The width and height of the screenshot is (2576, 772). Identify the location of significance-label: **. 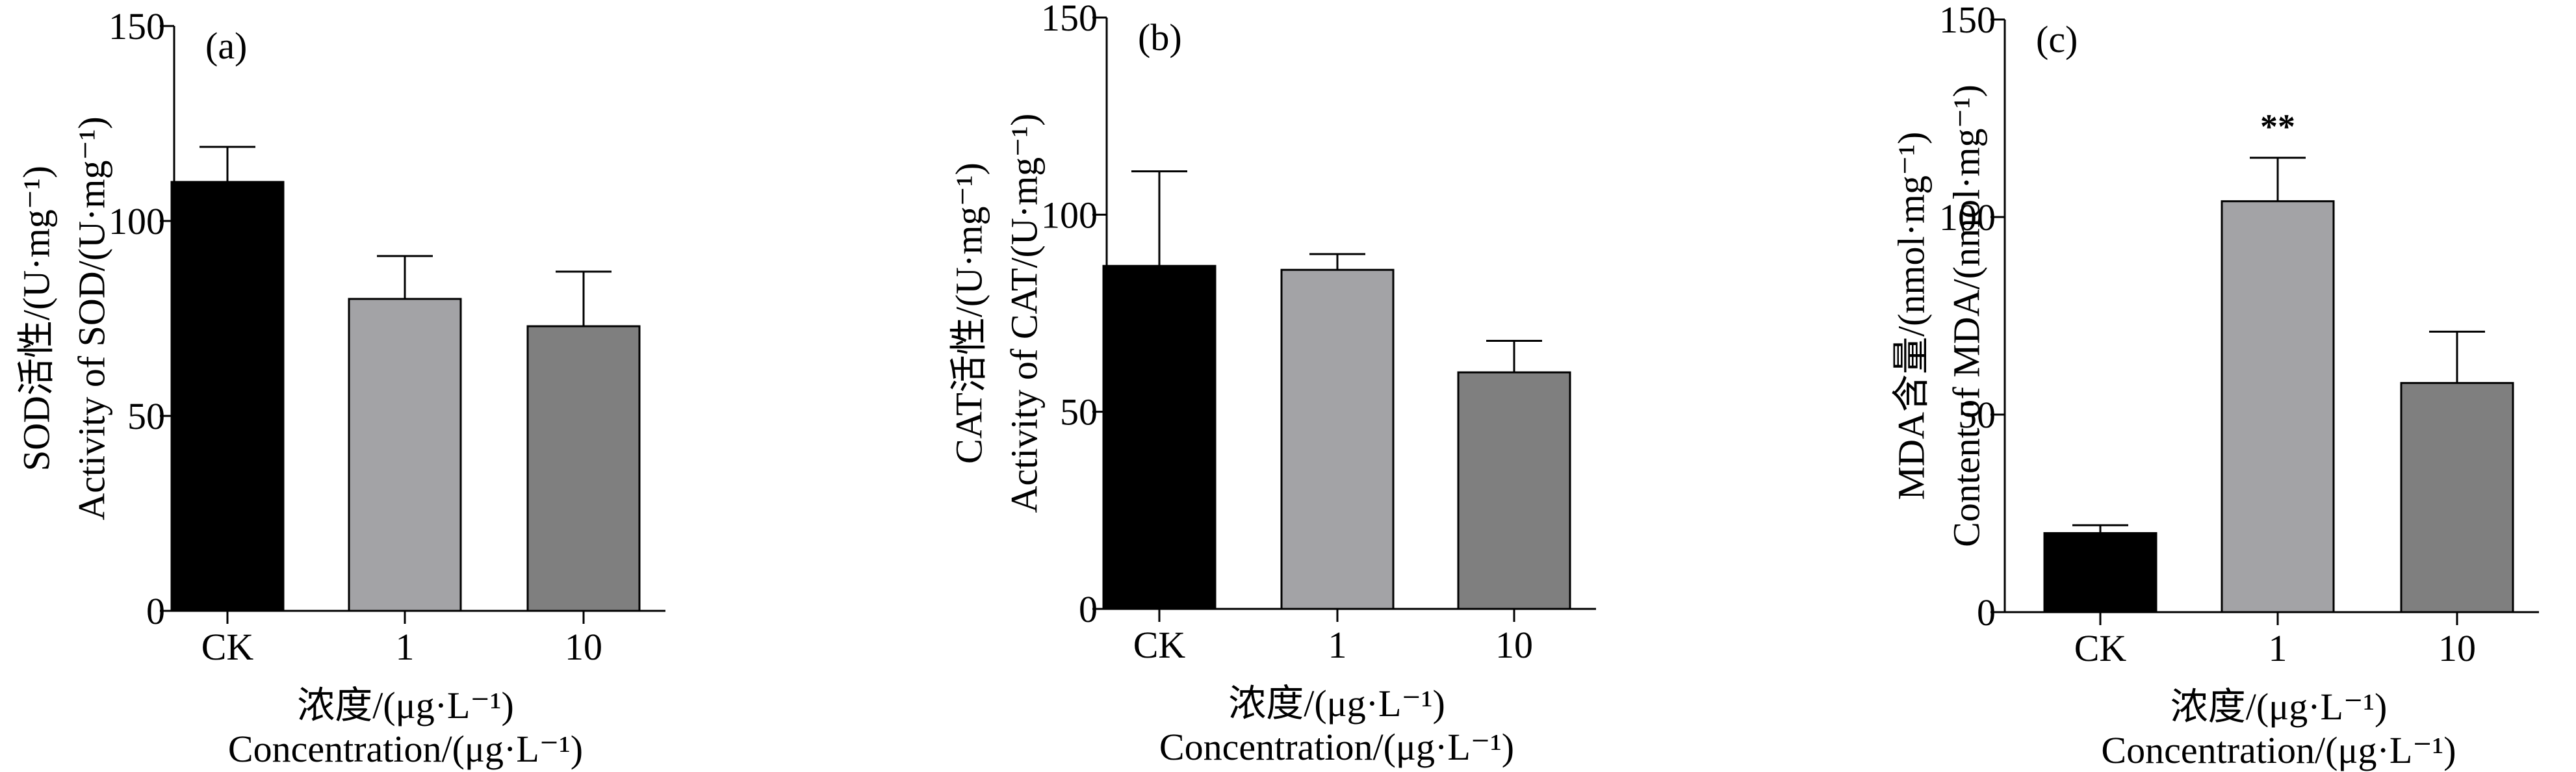
(2278, 127).